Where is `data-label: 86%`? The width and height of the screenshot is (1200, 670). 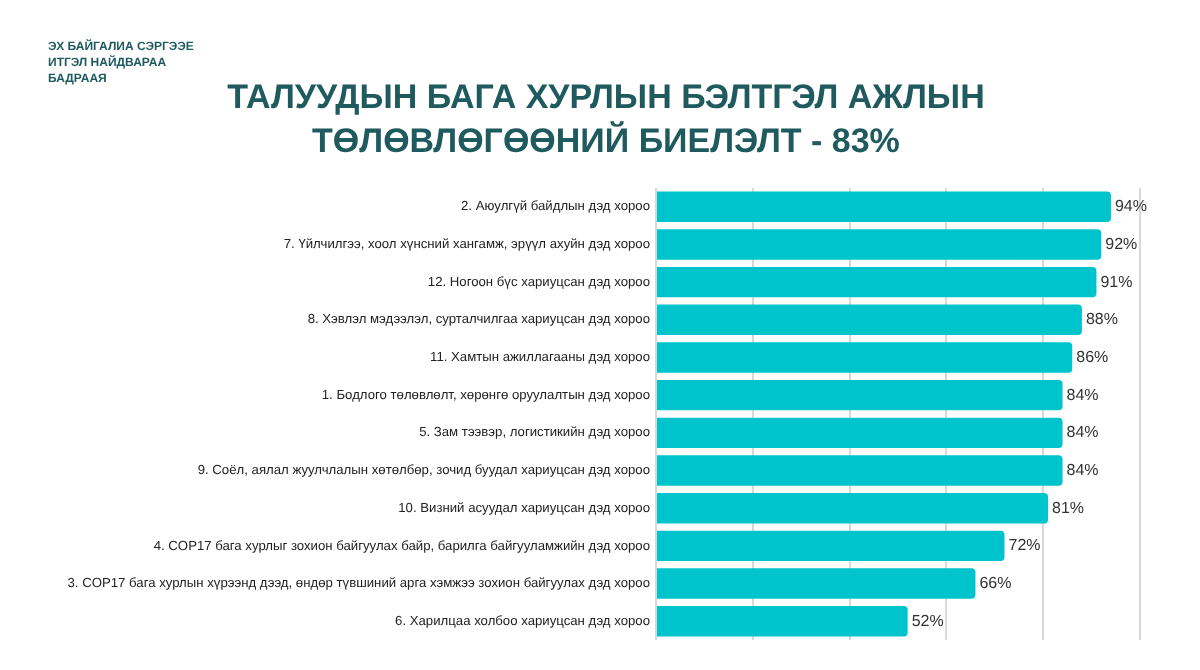
data-label: 86% is located at coordinates (1092, 356).